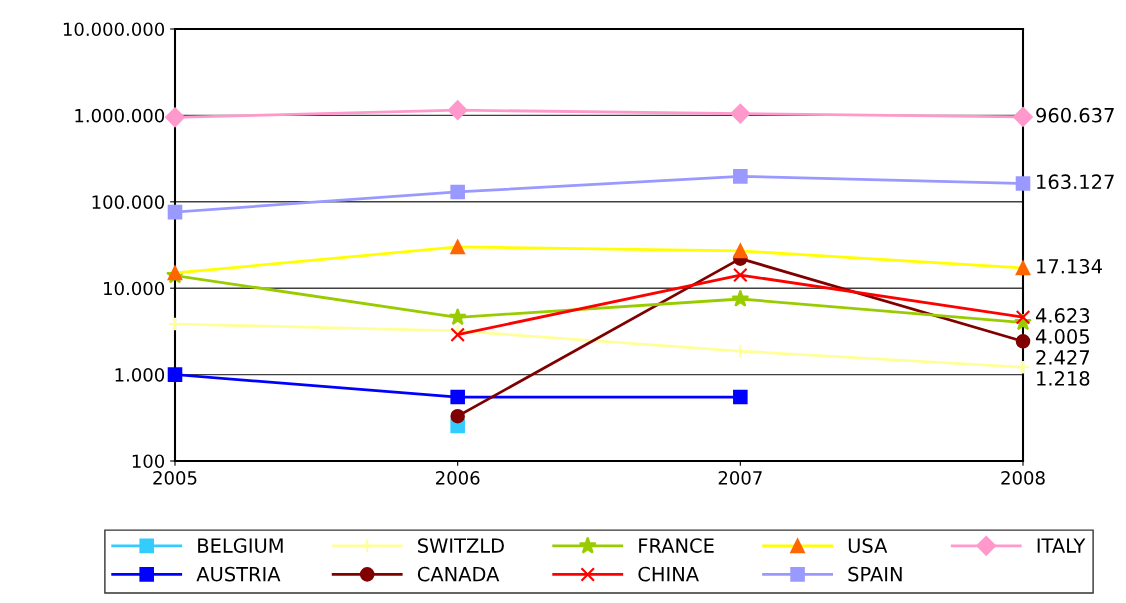  Describe the element at coordinates (1069, 266) in the screenshot. I see `data-label: 17.134` at that location.